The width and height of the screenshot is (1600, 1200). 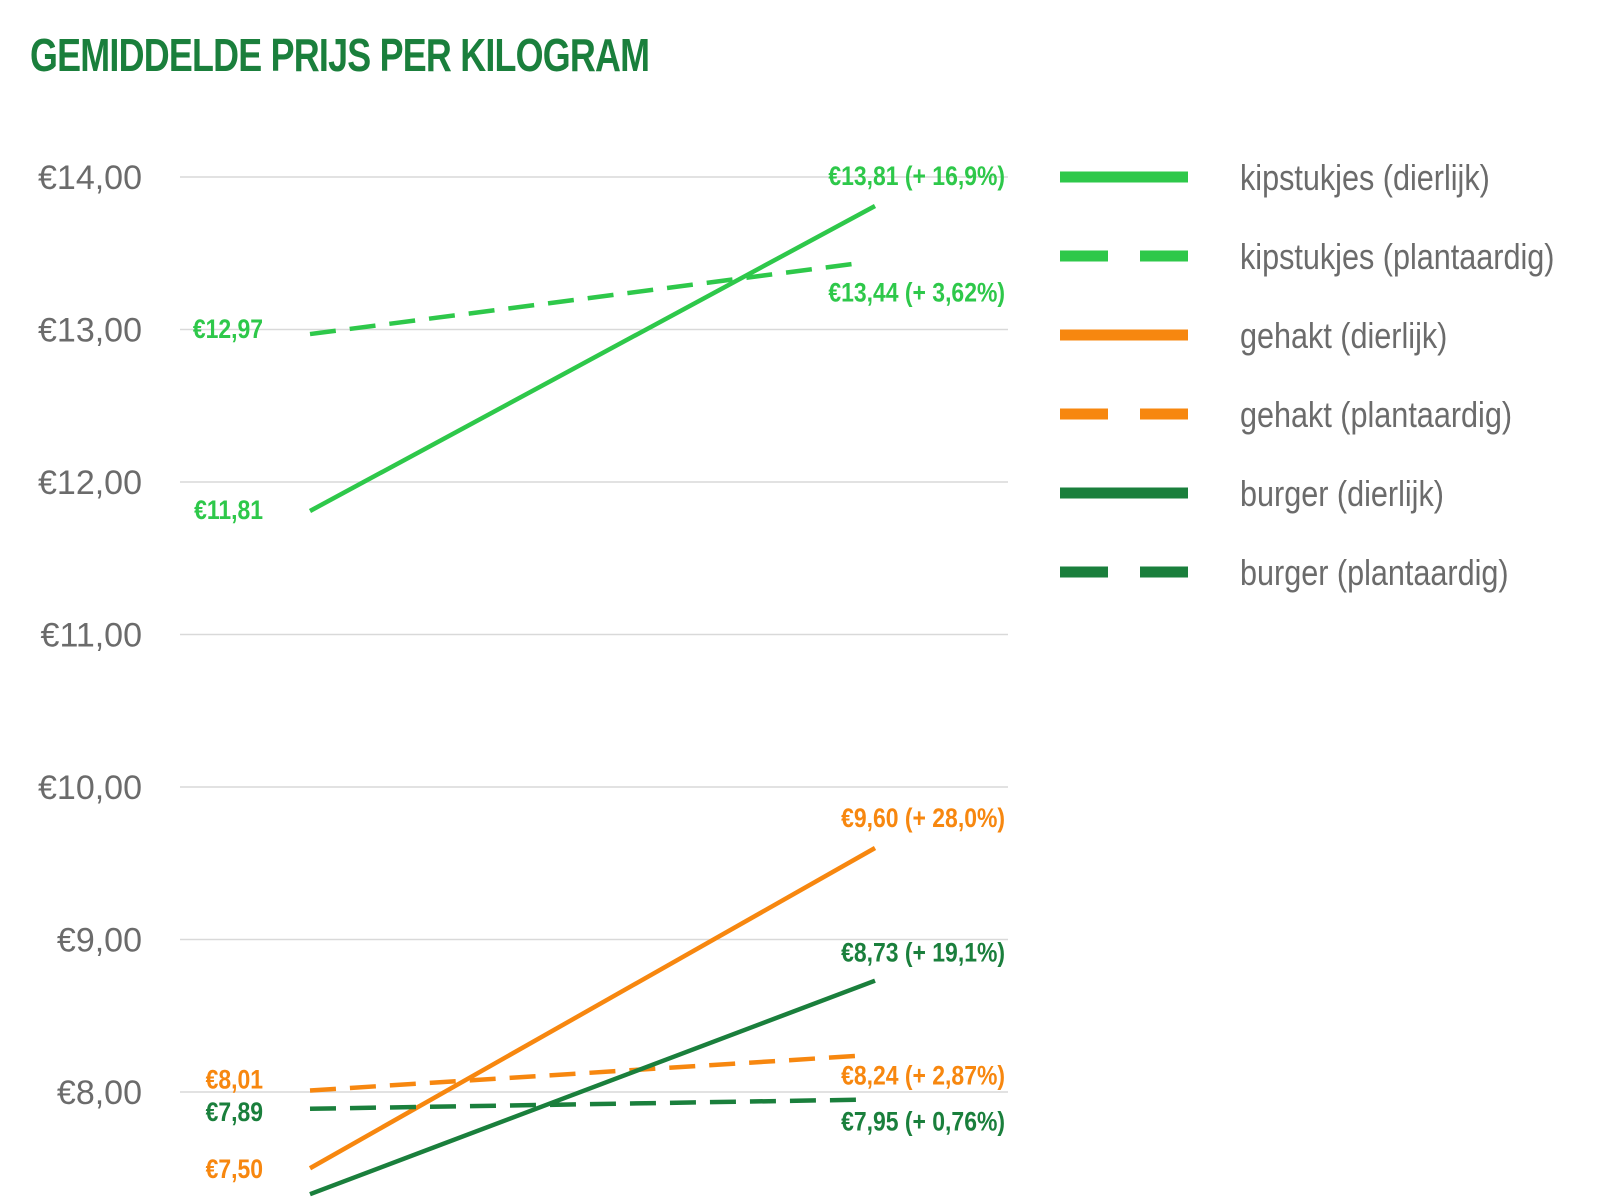 I want to click on start-value-label: €7,50, so click(x=234, y=1170).